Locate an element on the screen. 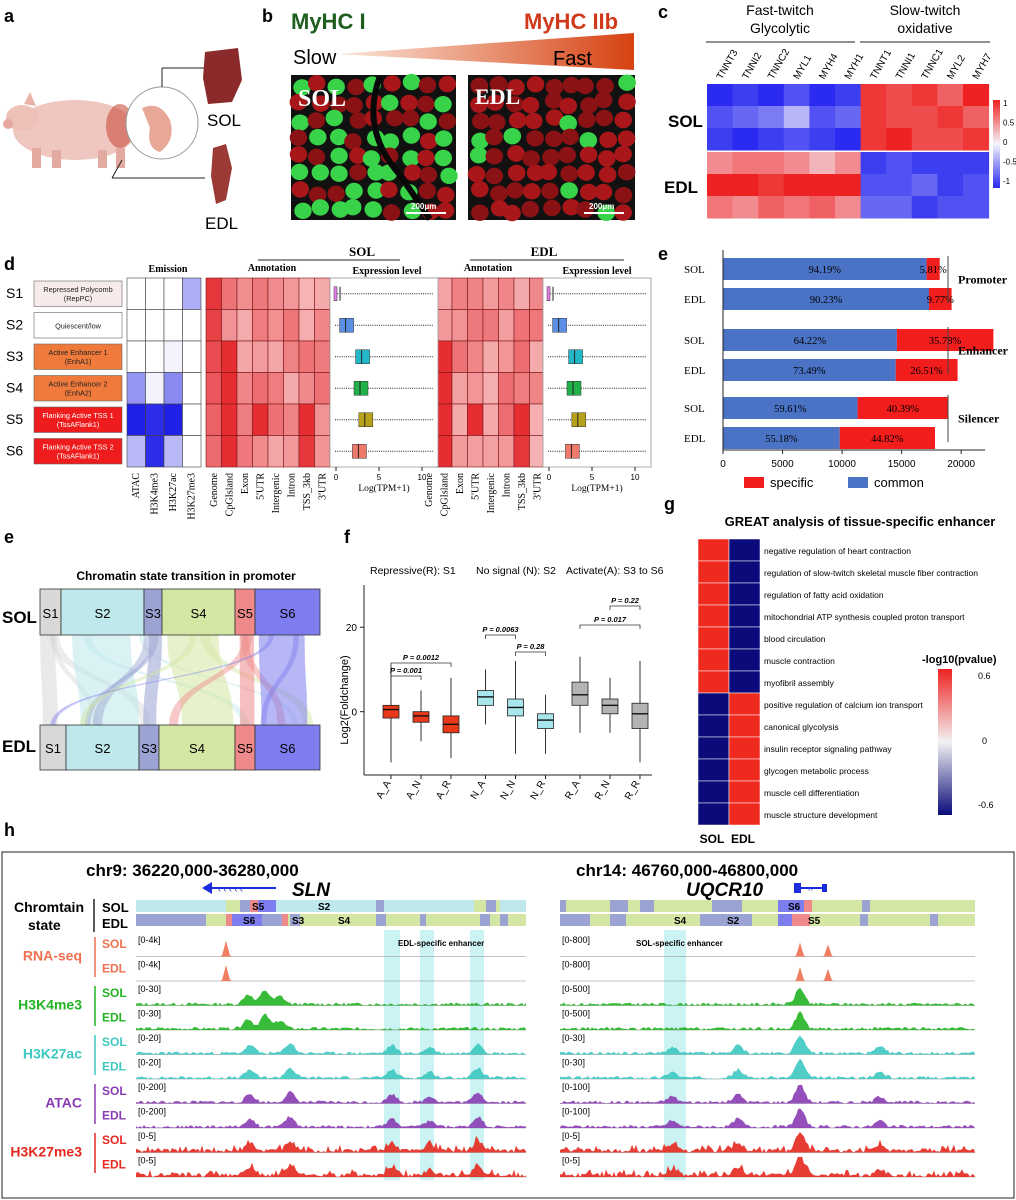 This screenshot has width=1016, height=1200. track-range-left: [0-30] is located at coordinates (149, 1014).